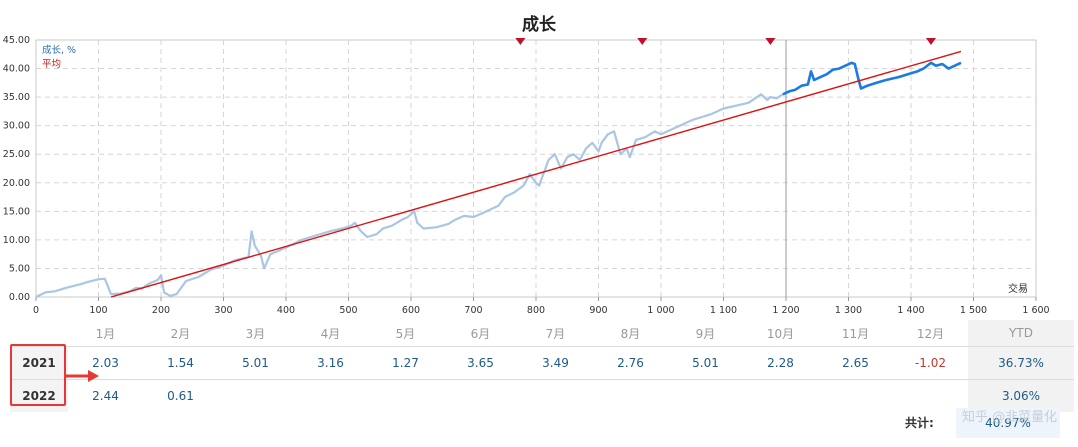 This screenshot has height=447, width=1078. Describe the element at coordinates (19, 297) in the screenshot. I see `y-tick-label: 0.00` at that location.